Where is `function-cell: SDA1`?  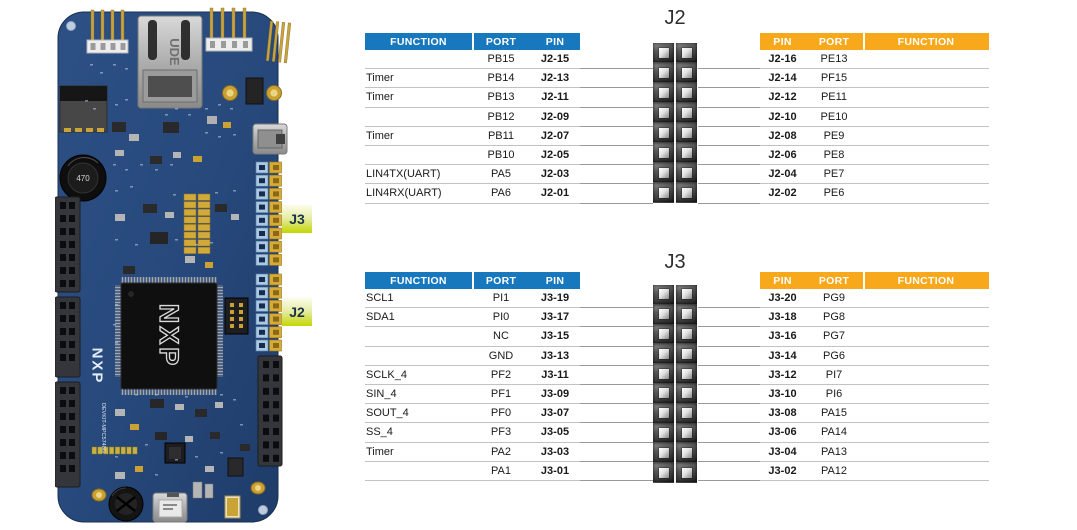
function-cell: SDA1 is located at coordinates (418, 318).